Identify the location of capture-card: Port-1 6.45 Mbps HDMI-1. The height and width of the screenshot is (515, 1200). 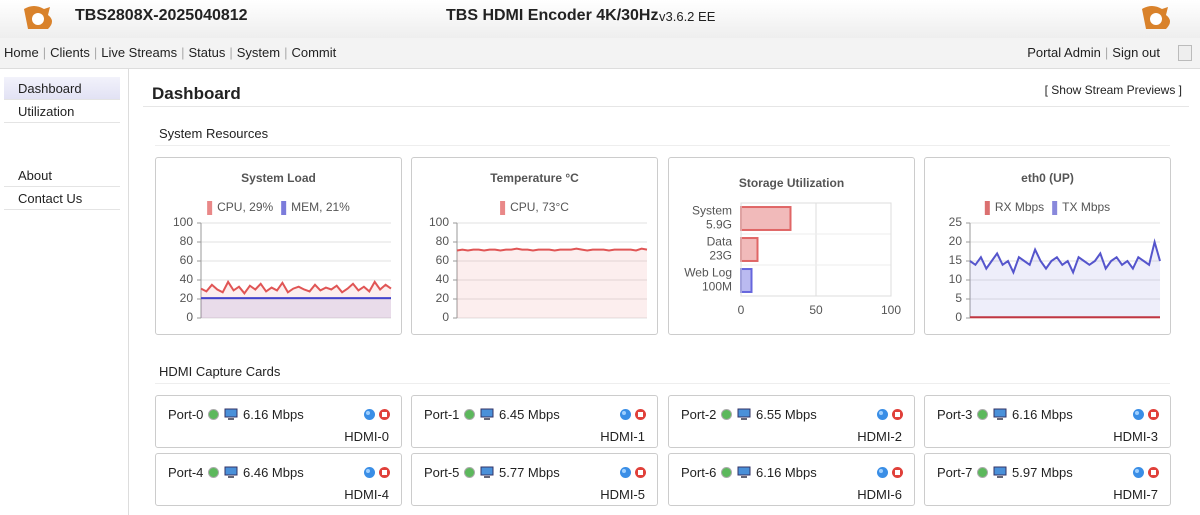
(534, 421).